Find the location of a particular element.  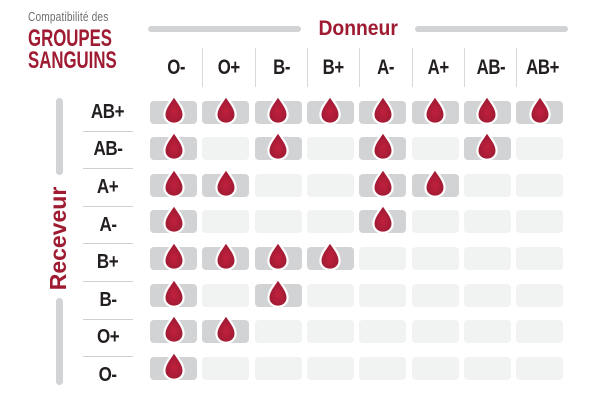

donor-col-header-b-neg: B- is located at coordinates (280, 67).